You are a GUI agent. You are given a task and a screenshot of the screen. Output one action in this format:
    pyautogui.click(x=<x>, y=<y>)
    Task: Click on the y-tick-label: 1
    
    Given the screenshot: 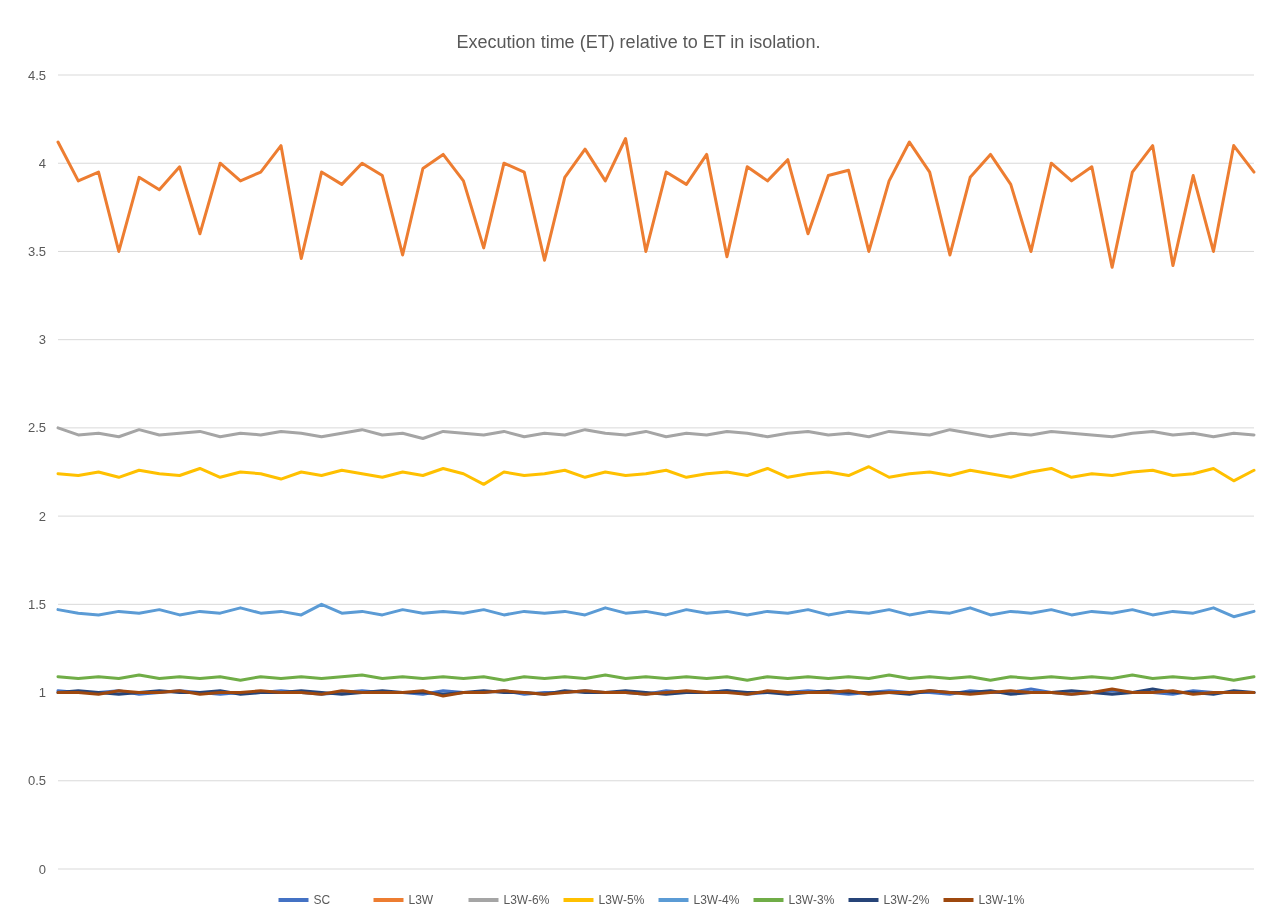 What is the action you would take?
    pyautogui.click(x=42, y=693)
    